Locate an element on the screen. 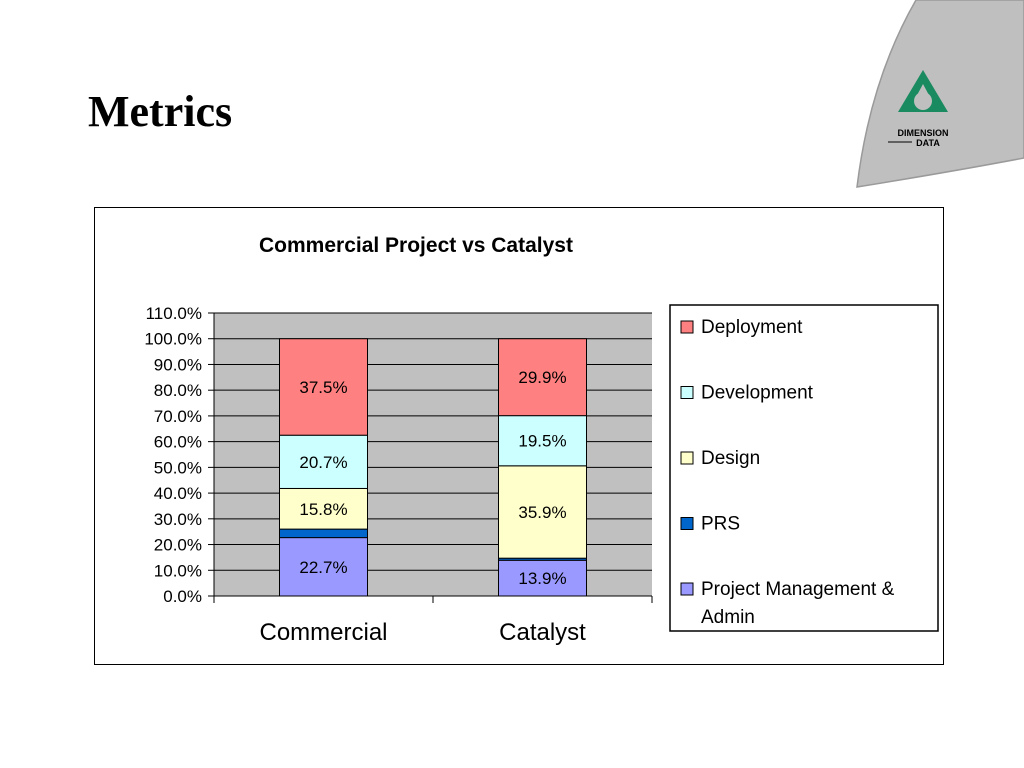  logo-text-data: DATA is located at coordinates (928, 143).